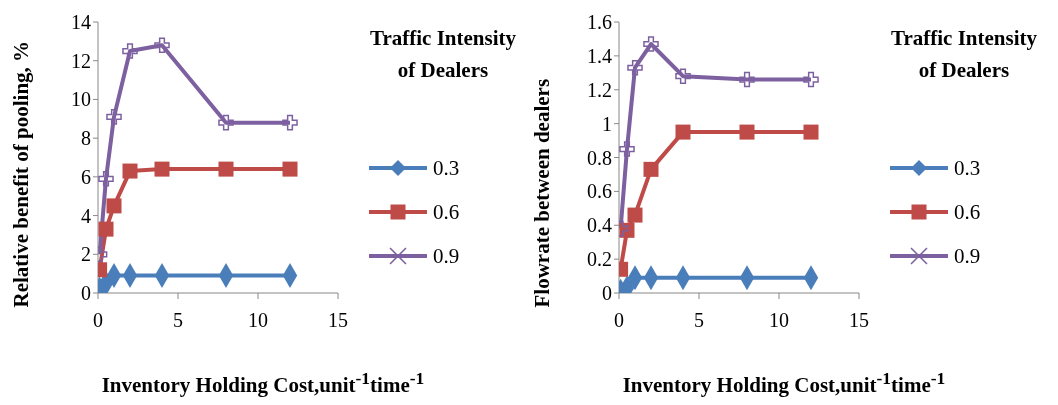  I want to click on y-tick-label: 10, so click(81, 99).